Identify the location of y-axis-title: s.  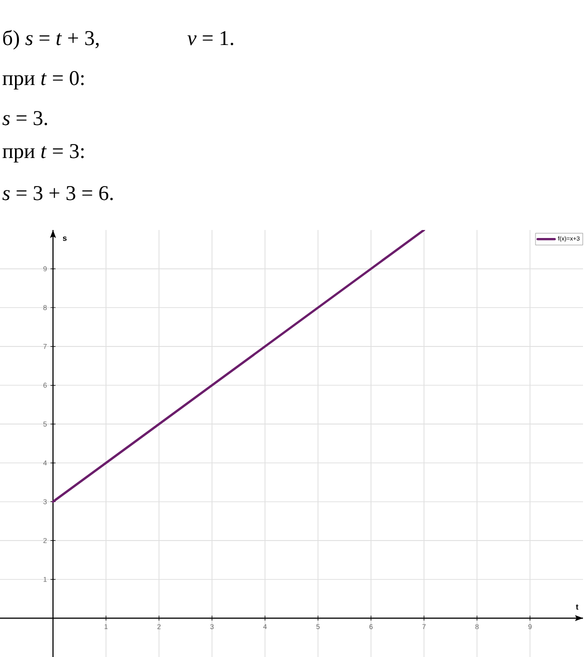
(64, 238).